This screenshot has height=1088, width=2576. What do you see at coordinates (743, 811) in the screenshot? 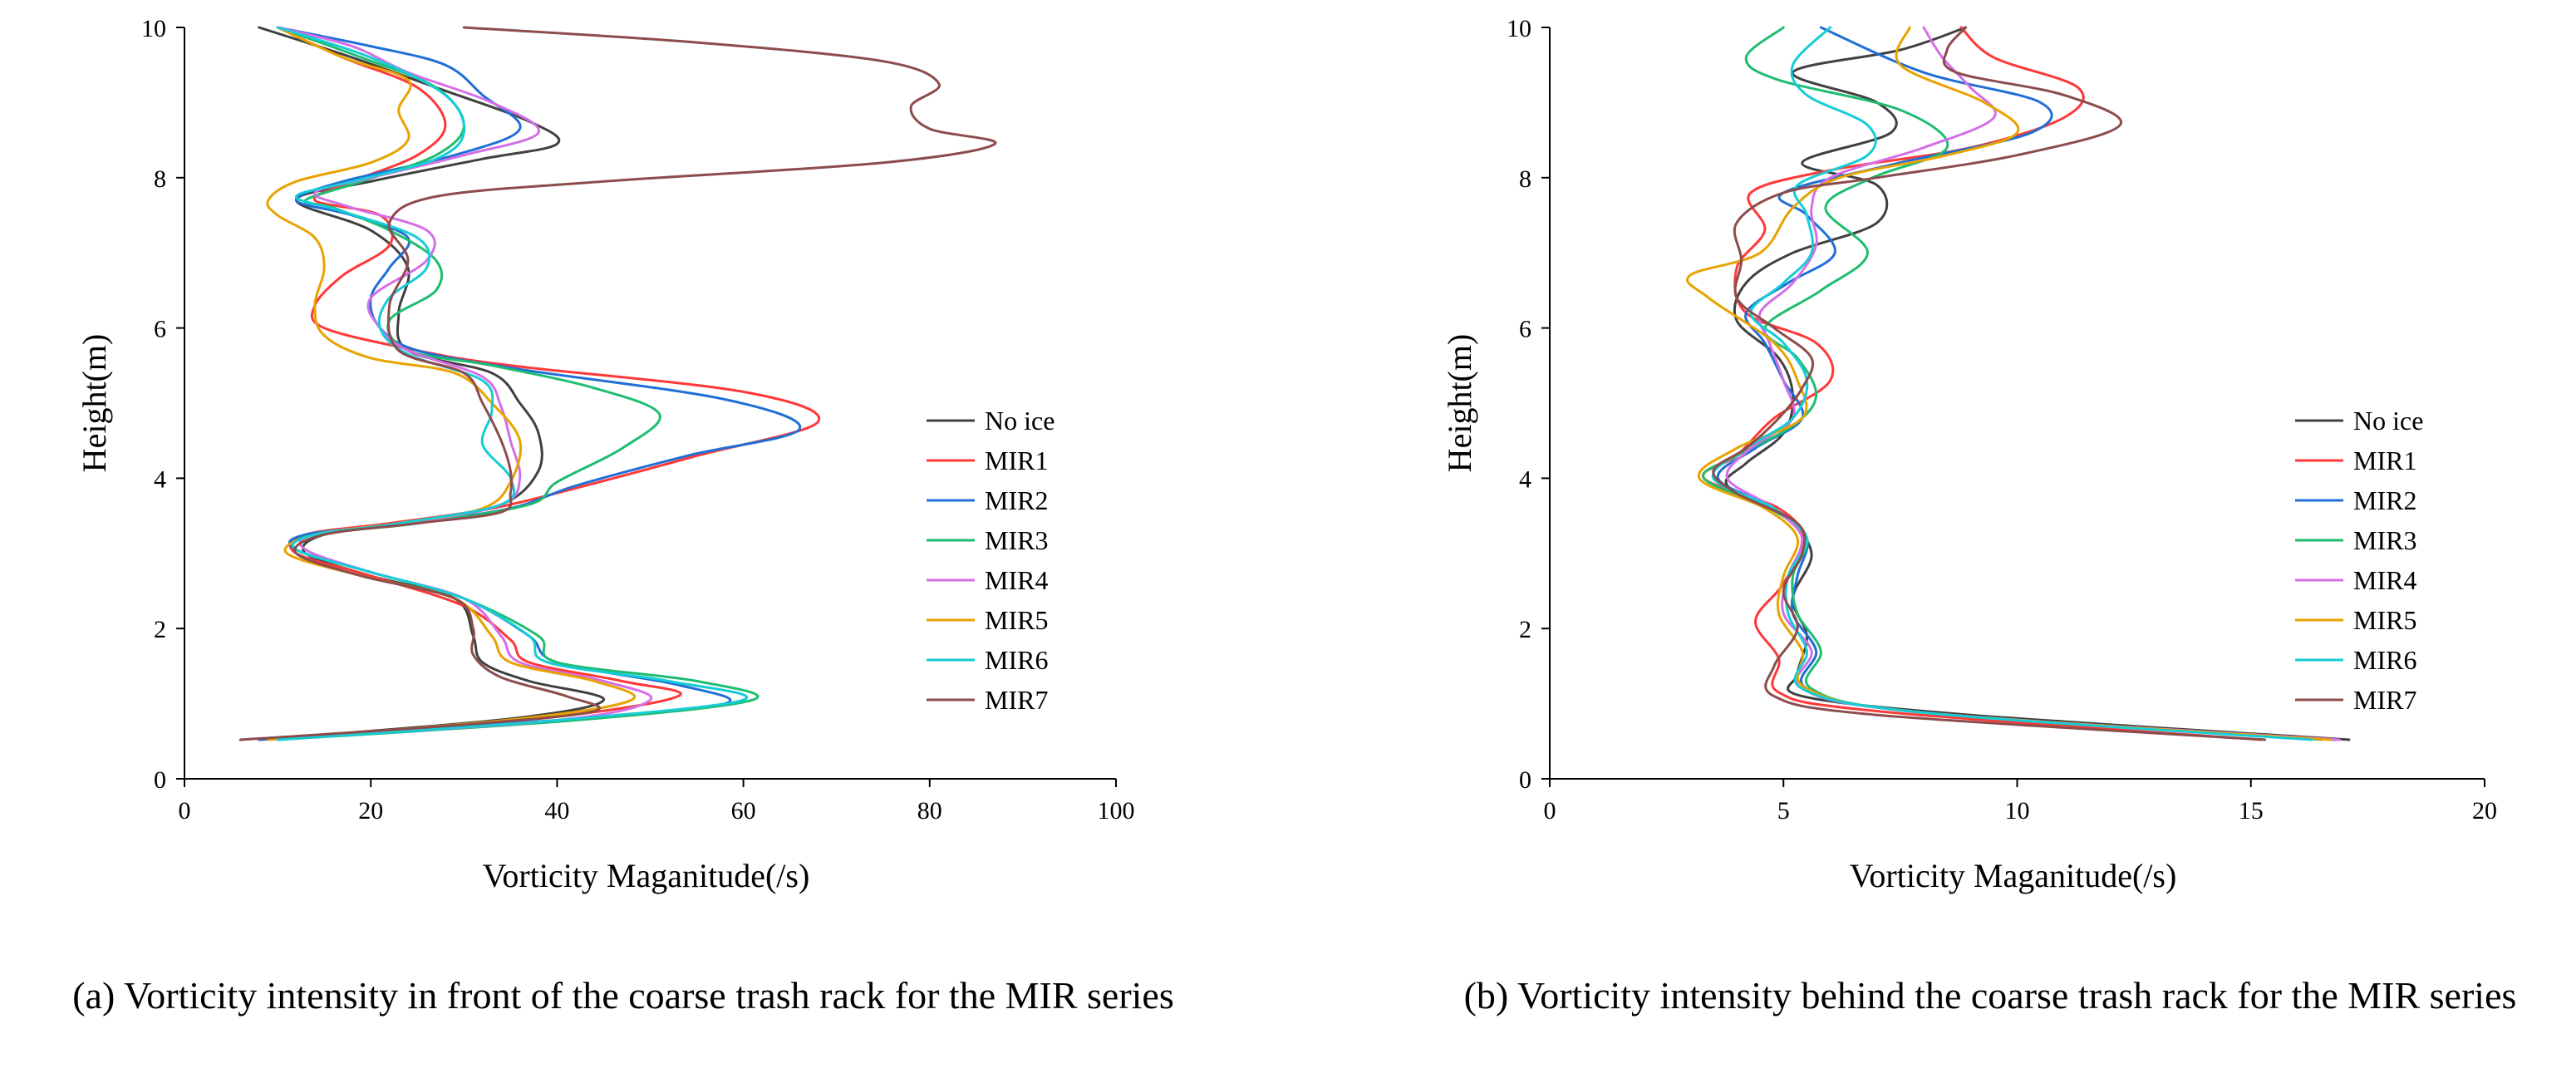
I see `x-tick-label: 60` at bounding box center [743, 811].